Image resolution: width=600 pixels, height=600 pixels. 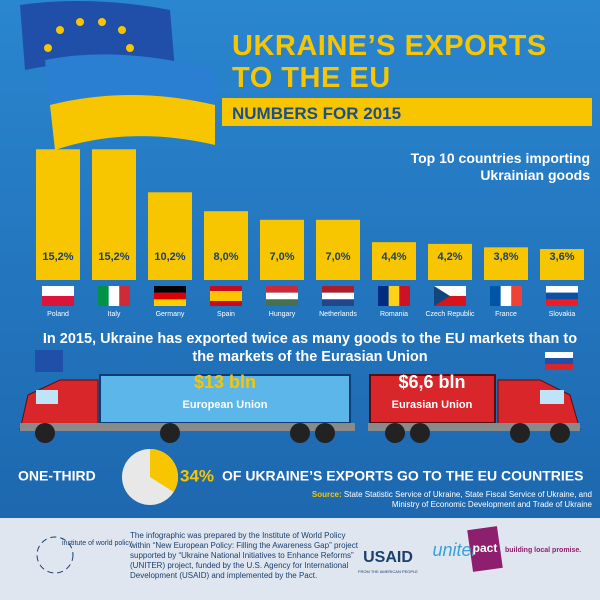 What do you see at coordinates (561, 257) in the screenshot?
I see `value-label: 3,6%` at bounding box center [561, 257].